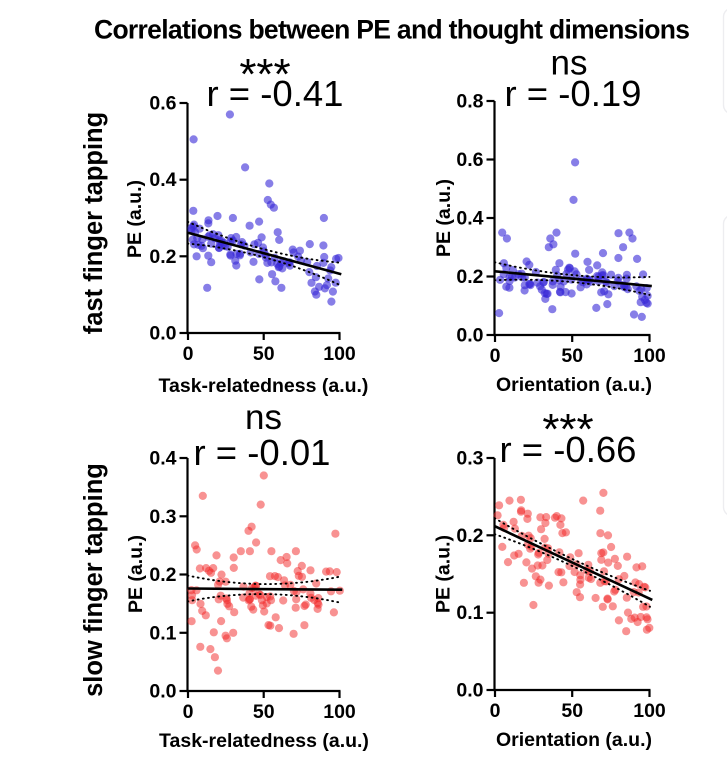  I want to click on svg-text: r = -0.66, so click(568, 449).